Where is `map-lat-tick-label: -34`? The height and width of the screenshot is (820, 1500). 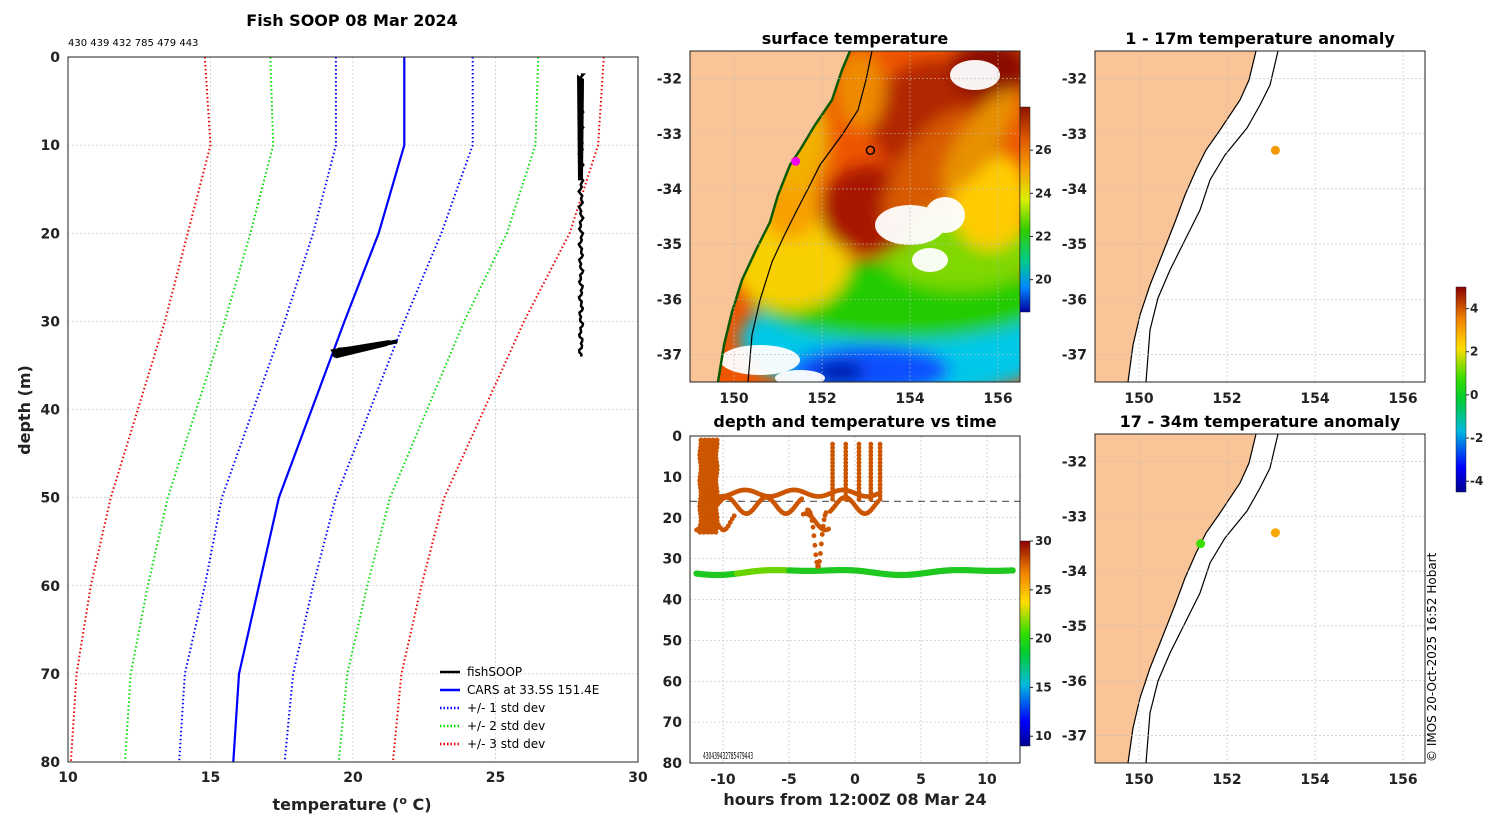 map-lat-tick-label: -34 is located at coordinates (670, 190).